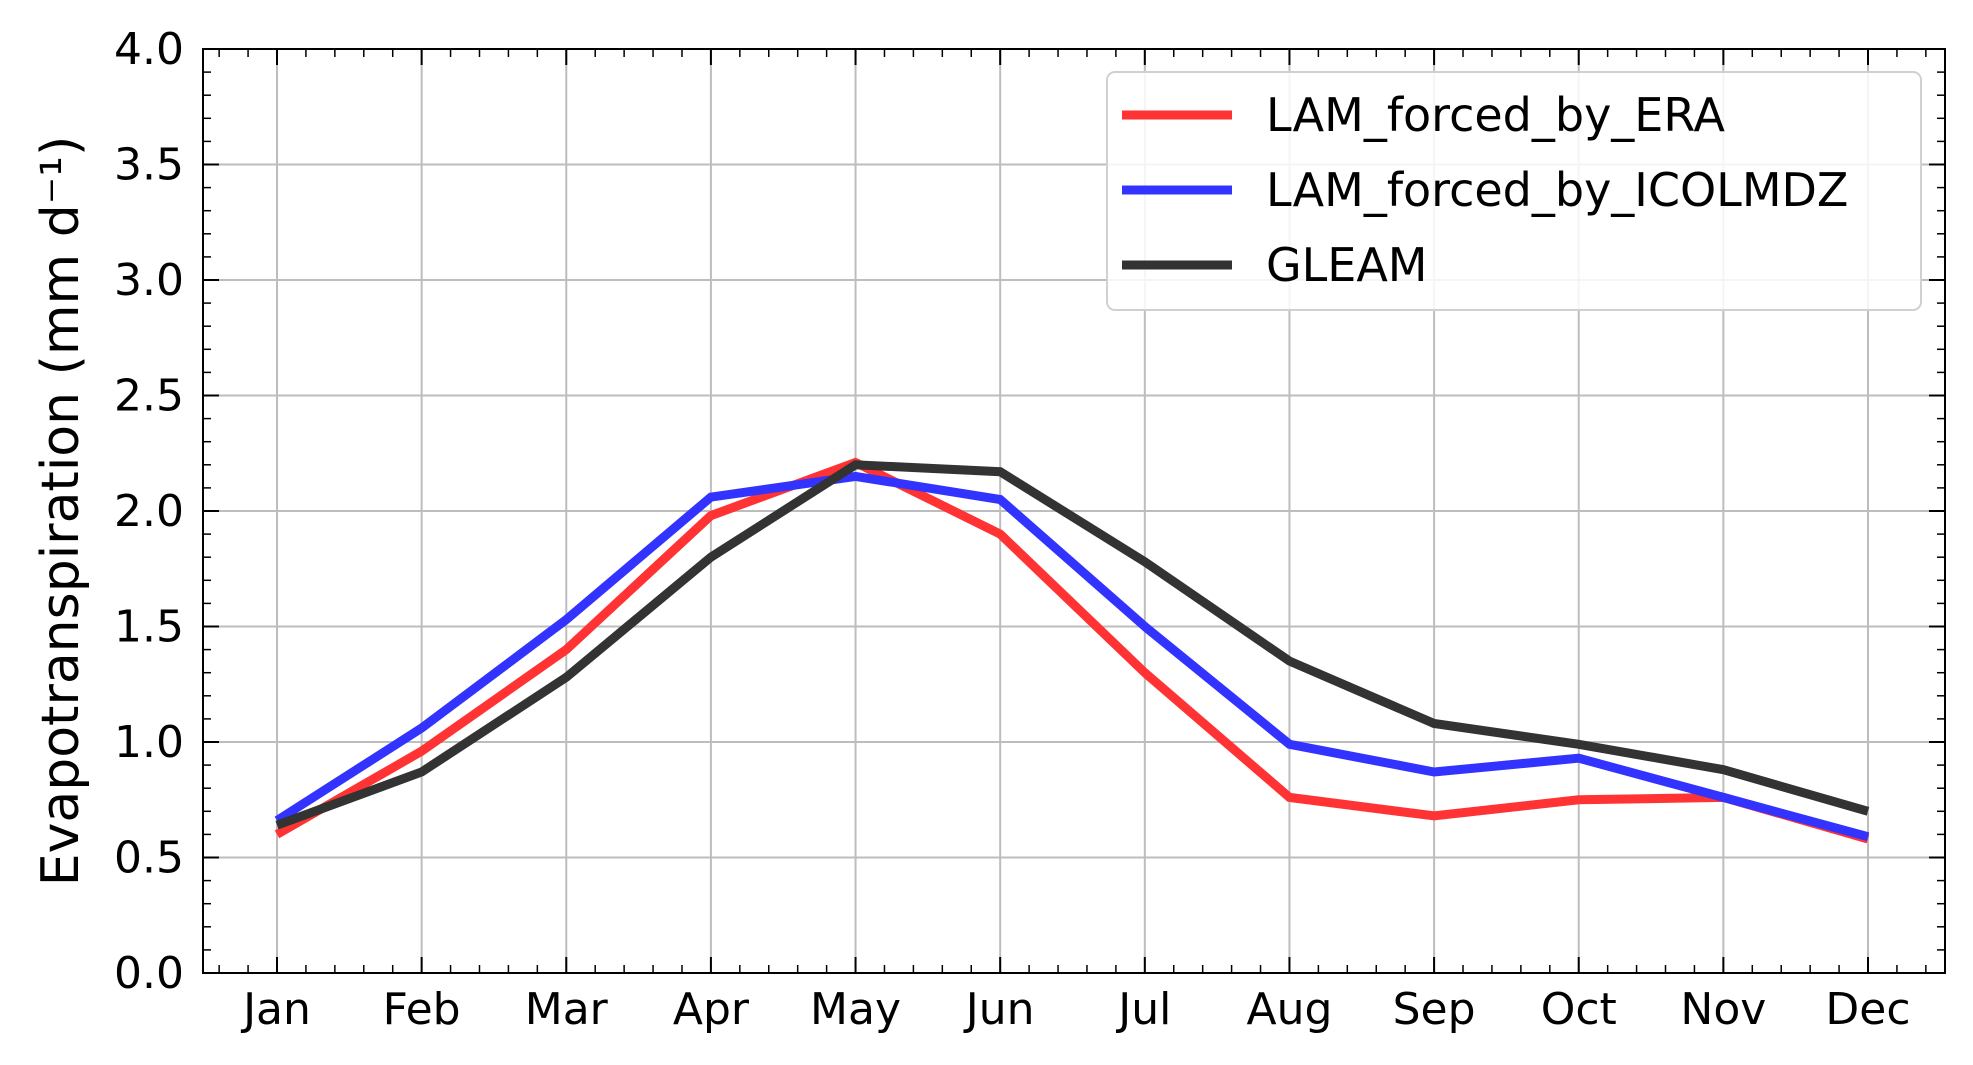  I want to click on x-tick-label: Jul, so click(1143, 1009).